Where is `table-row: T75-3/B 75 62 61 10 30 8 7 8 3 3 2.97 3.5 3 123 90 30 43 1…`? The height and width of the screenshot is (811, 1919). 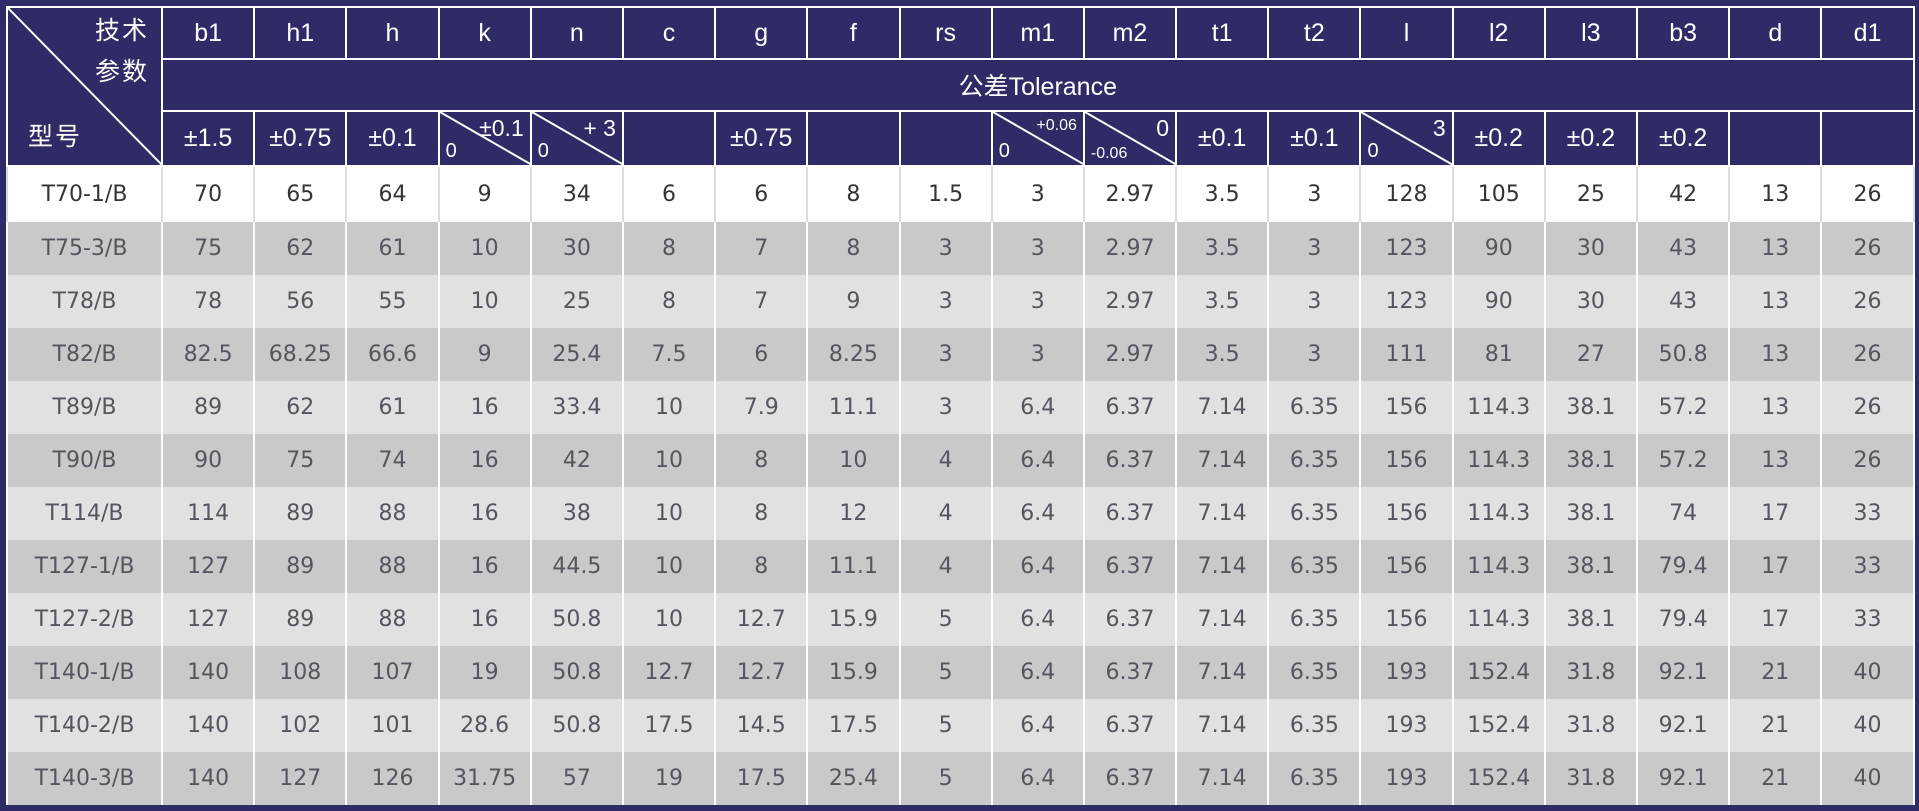 table-row: T75-3/B 75 62 61 10 30 8 7 8 3 3 2.97 3.5 3 123 90 30 43 1… is located at coordinates (960, 248).